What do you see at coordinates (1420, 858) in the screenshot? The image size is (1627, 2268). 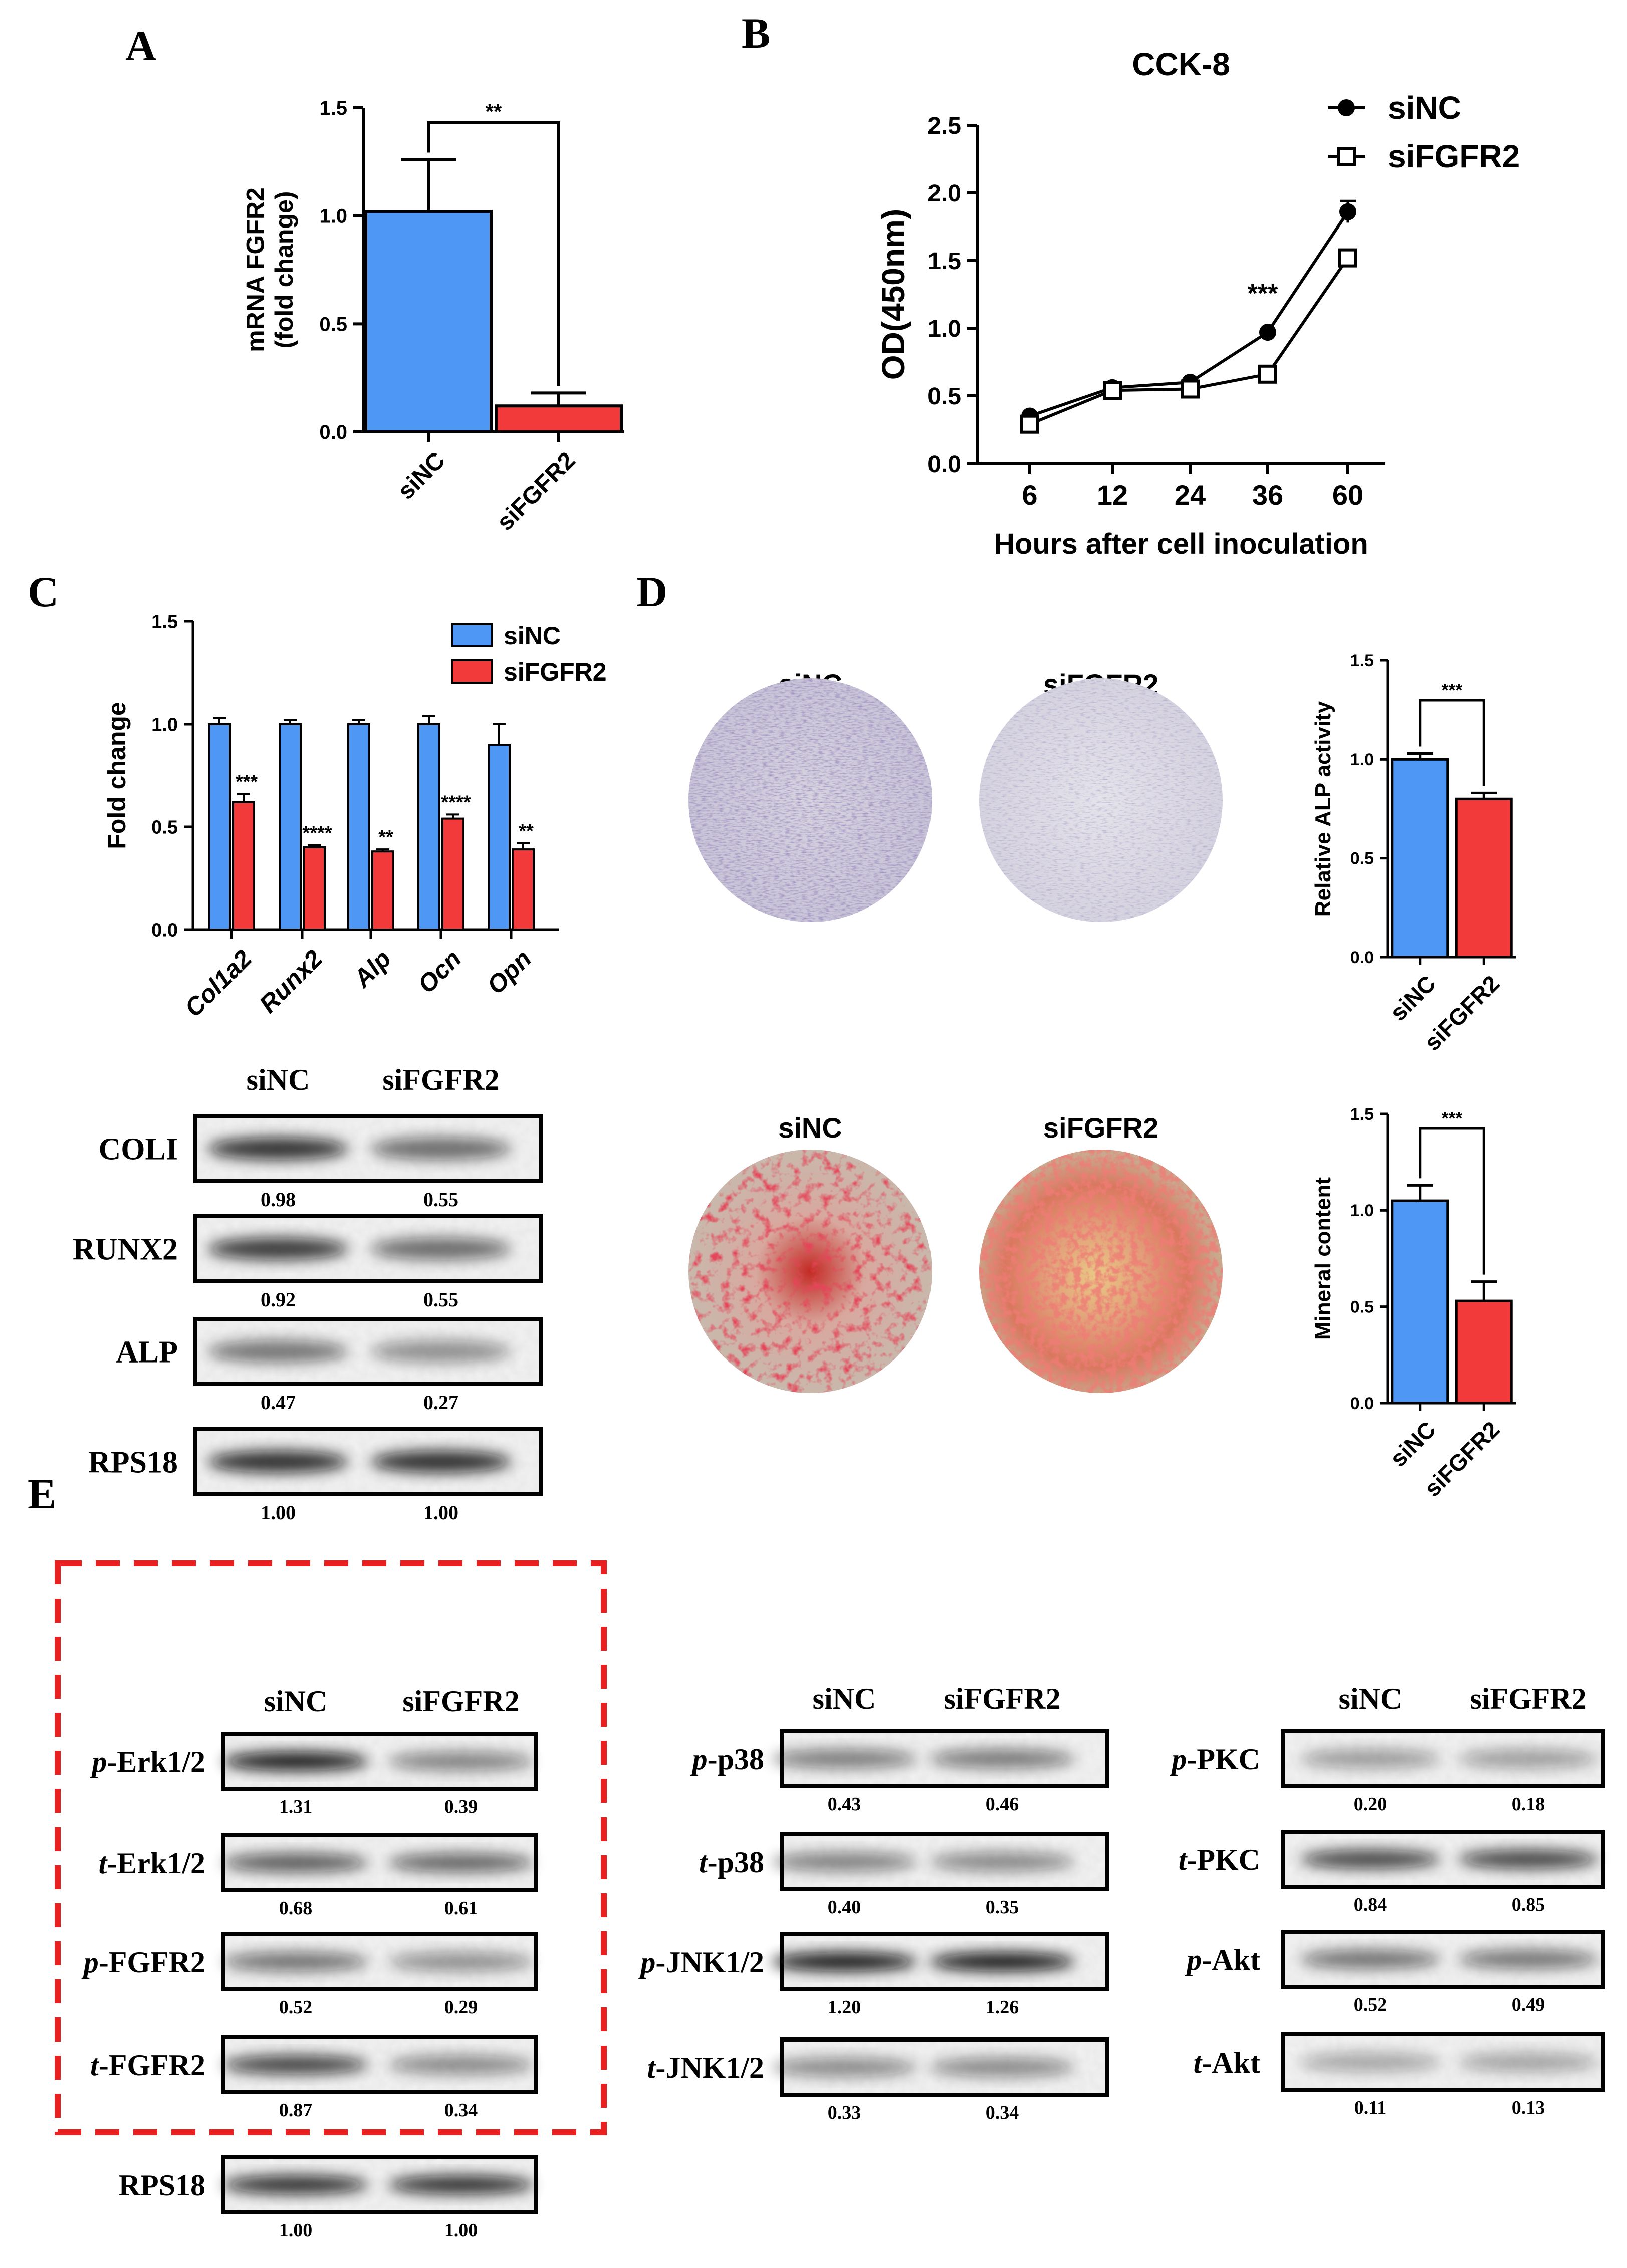 I see `chartD1-bar-siNC` at bounding box center [1420, 858].